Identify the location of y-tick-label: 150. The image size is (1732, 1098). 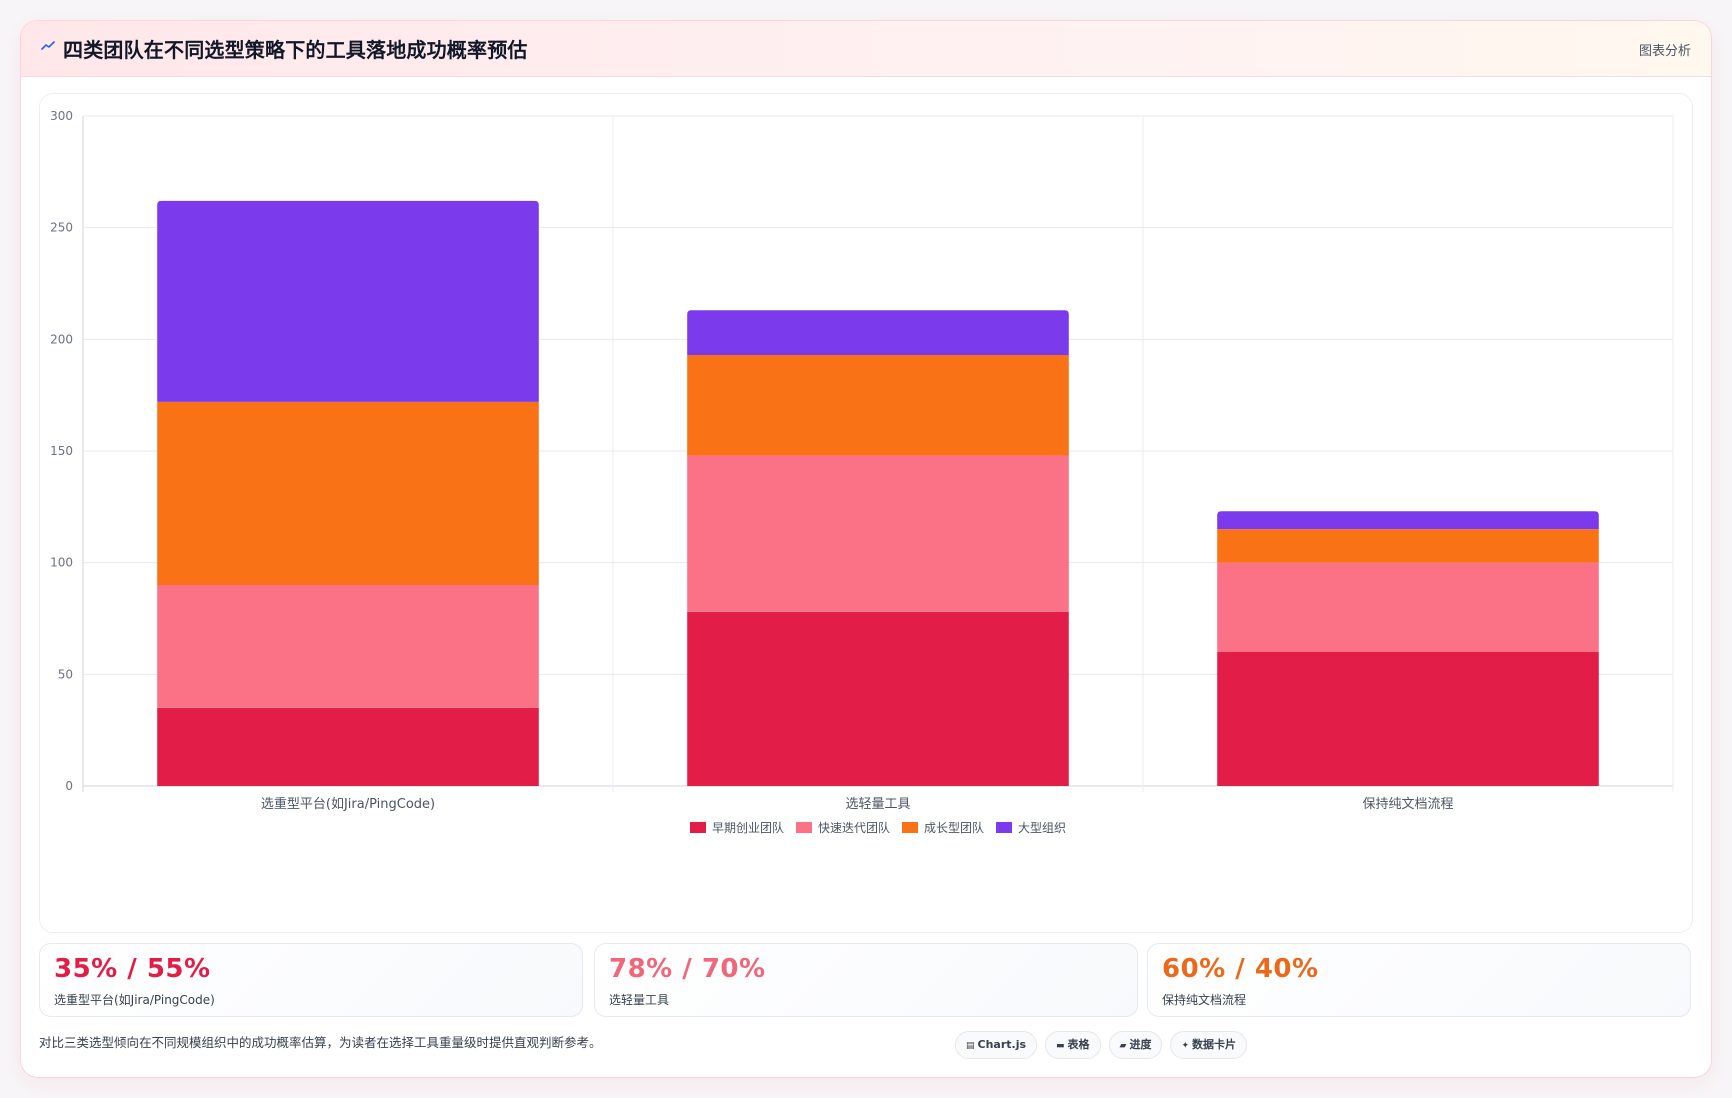
(61, 451).